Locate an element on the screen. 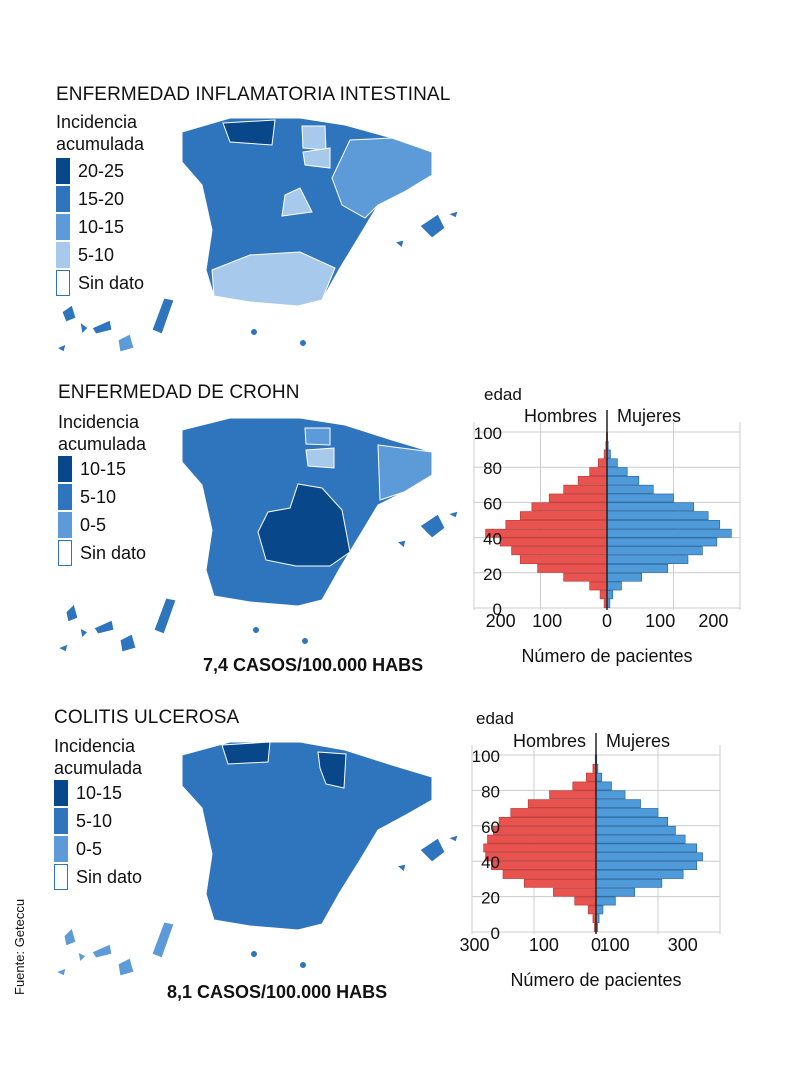  x-tick-label: 200 is located at coordinates (713, 621).